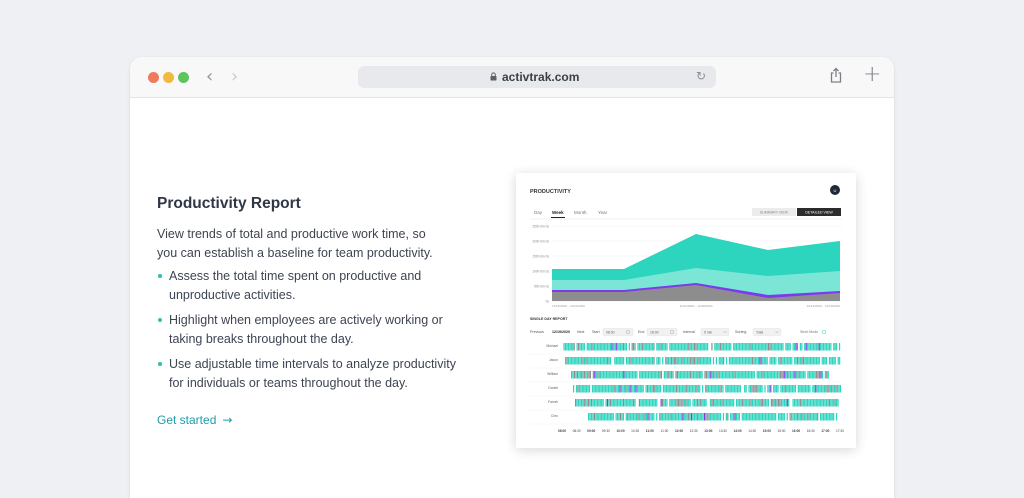  I want to click on summary-view-button, so click(774, 212).